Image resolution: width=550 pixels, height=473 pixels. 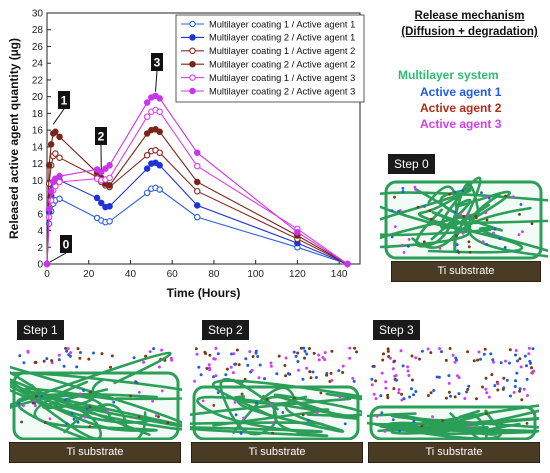 I want to click on legend-entry: Multilayer coating 2 / Active agent 2, so click(x=282, y=65).